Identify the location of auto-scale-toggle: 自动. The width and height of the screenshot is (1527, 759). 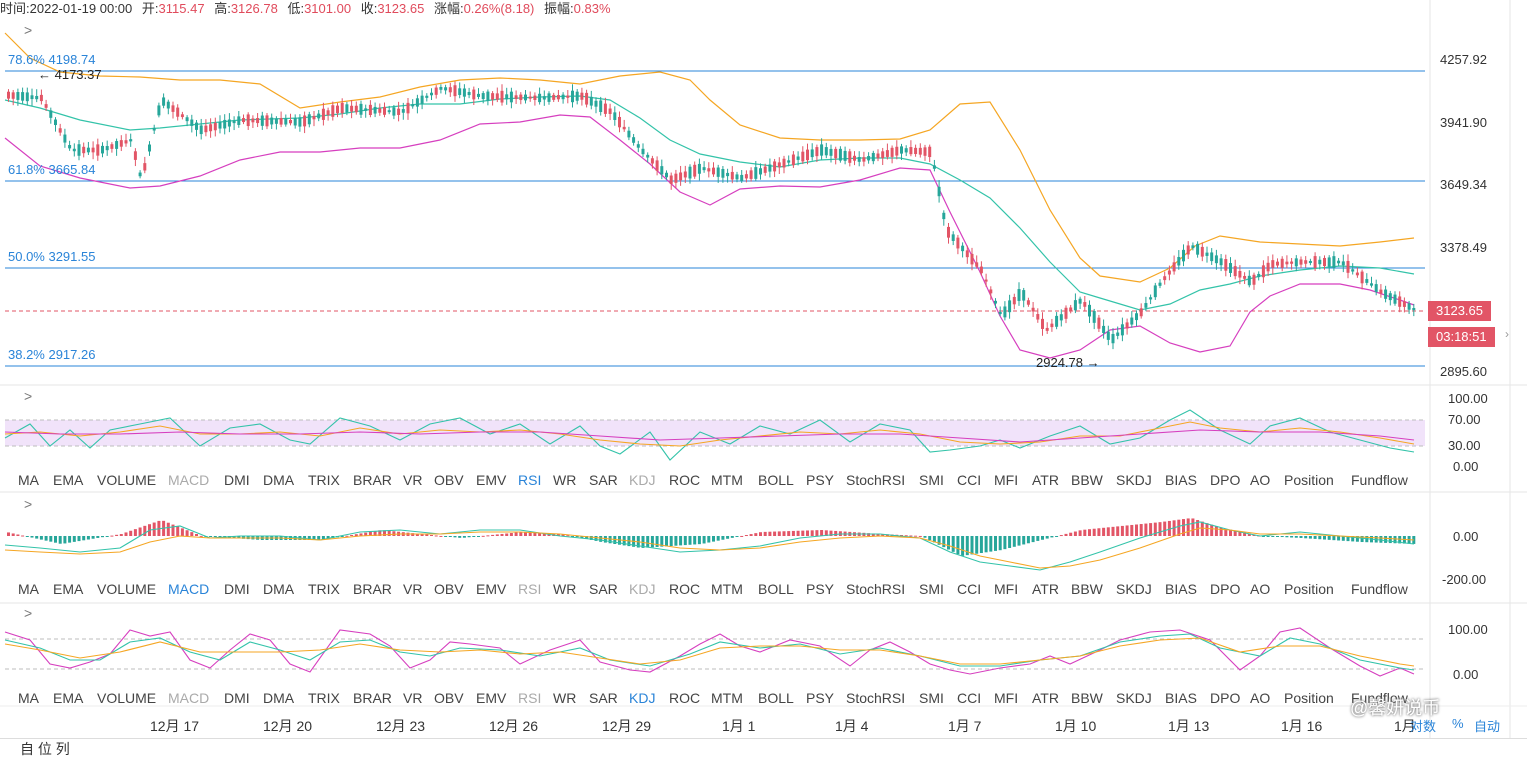
(1487, 726).